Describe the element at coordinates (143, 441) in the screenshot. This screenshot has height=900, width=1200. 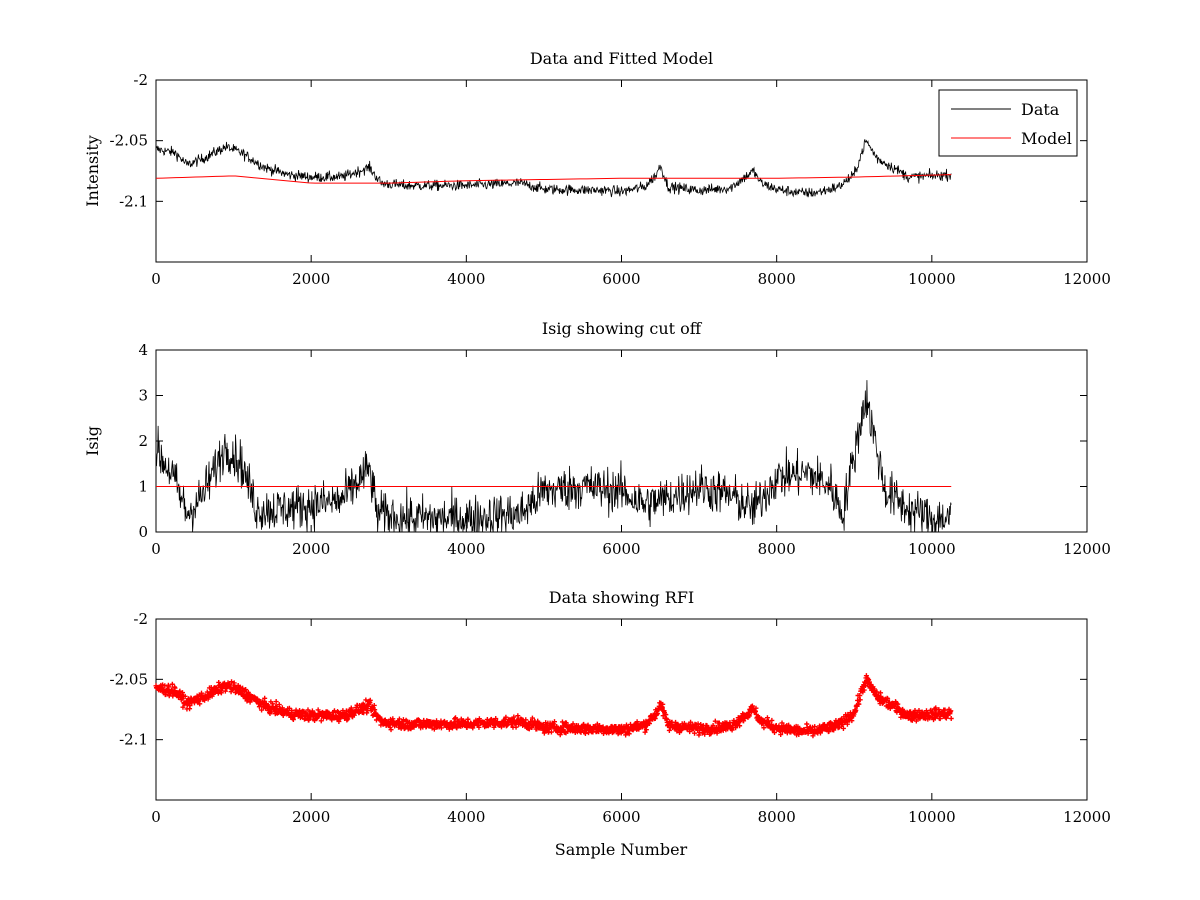
I see `y-tick-label: 2` at that location.